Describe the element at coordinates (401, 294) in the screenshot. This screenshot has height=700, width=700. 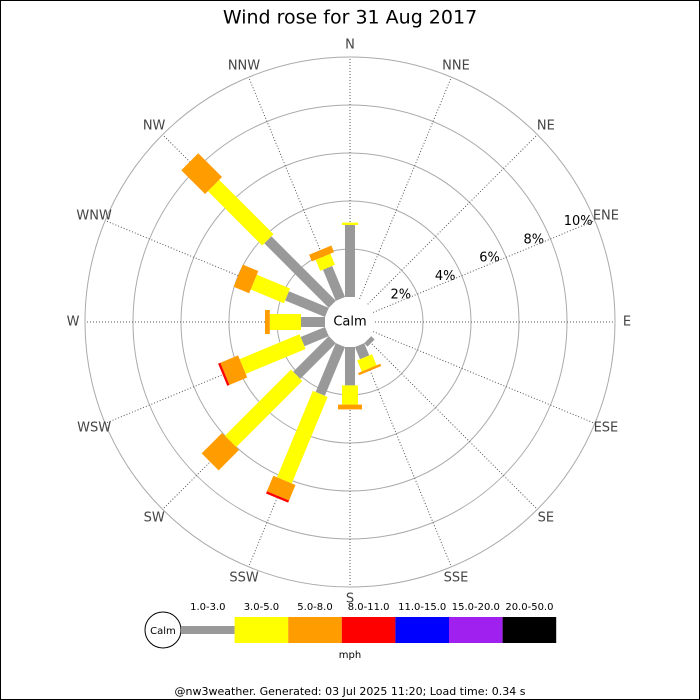
I see `ring-label: 2%` at that location.